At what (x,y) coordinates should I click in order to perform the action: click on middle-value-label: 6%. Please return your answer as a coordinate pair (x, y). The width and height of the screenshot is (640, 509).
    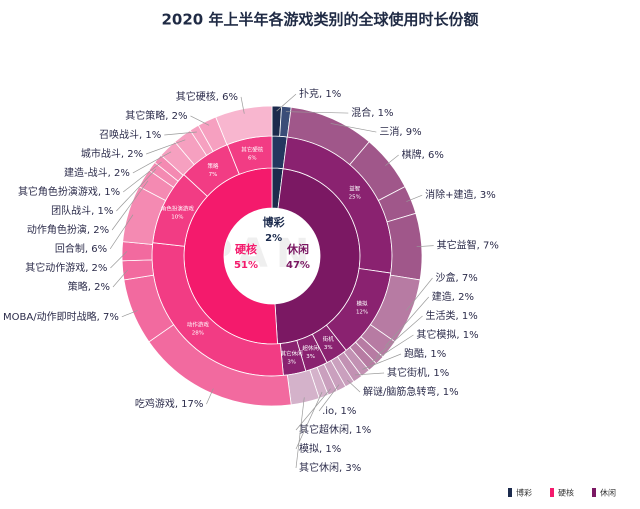
    Looking at the image, I should click on (252, 158).